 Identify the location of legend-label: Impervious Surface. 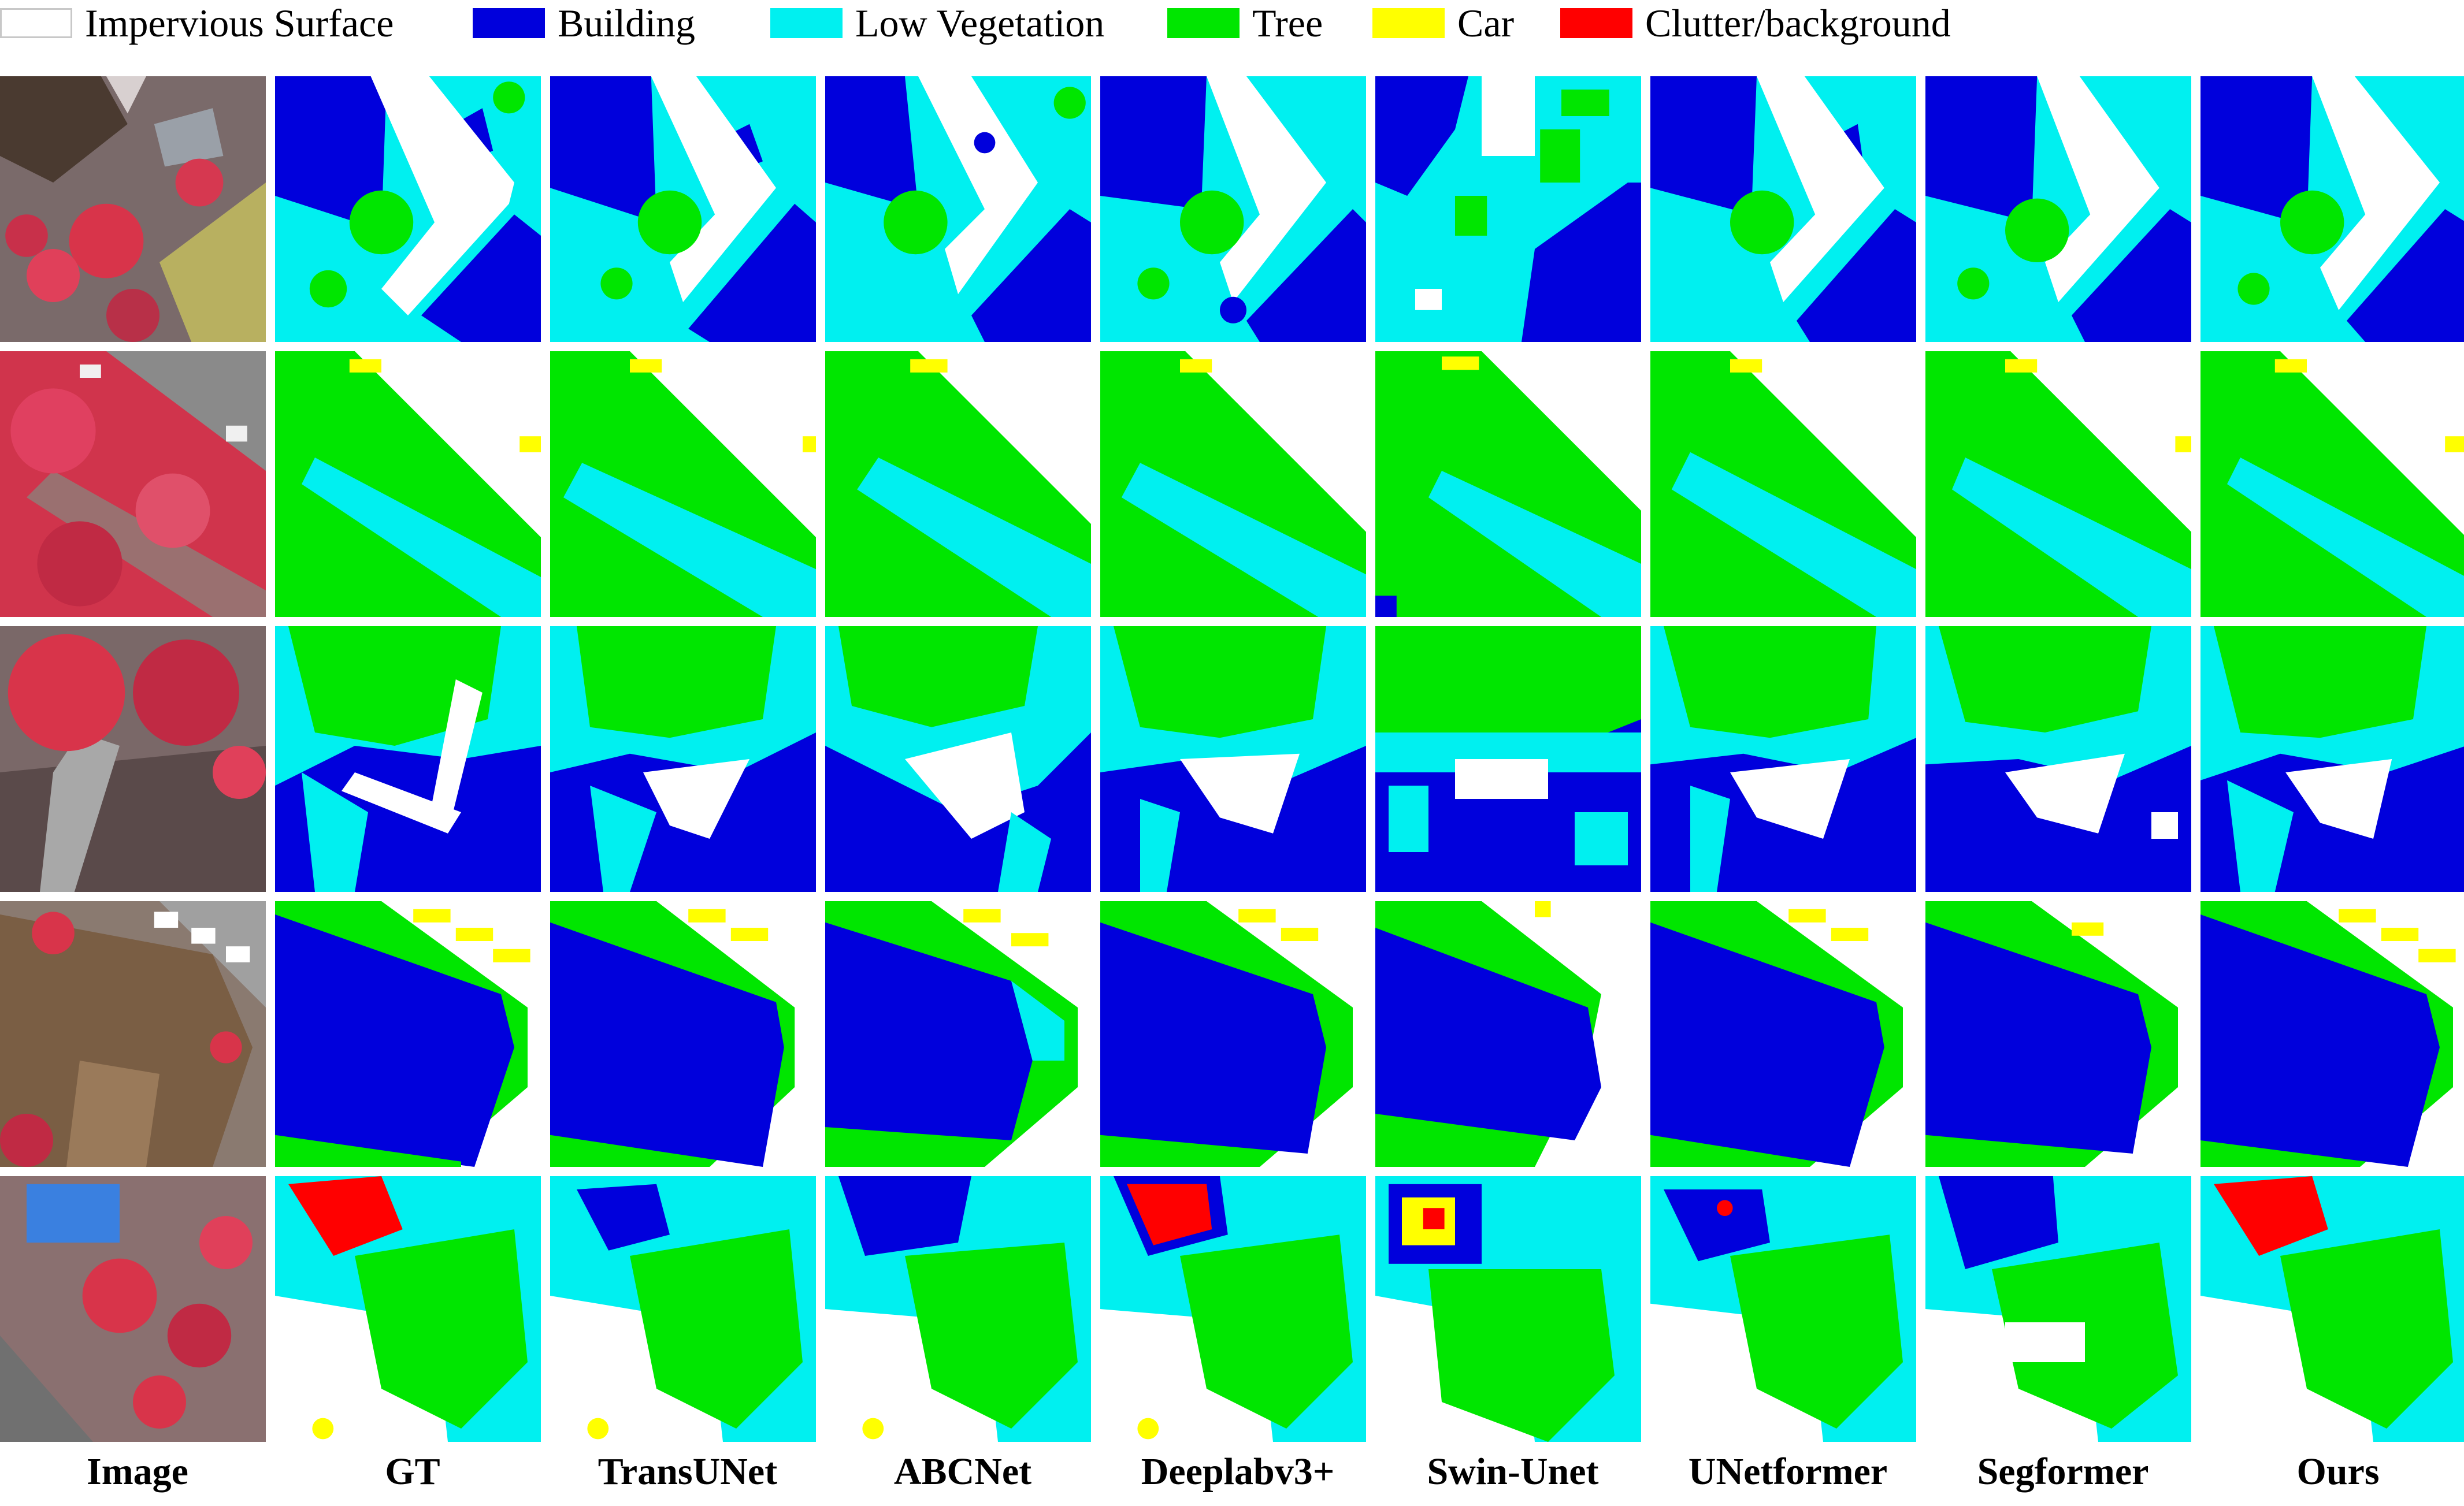
(239, 23).